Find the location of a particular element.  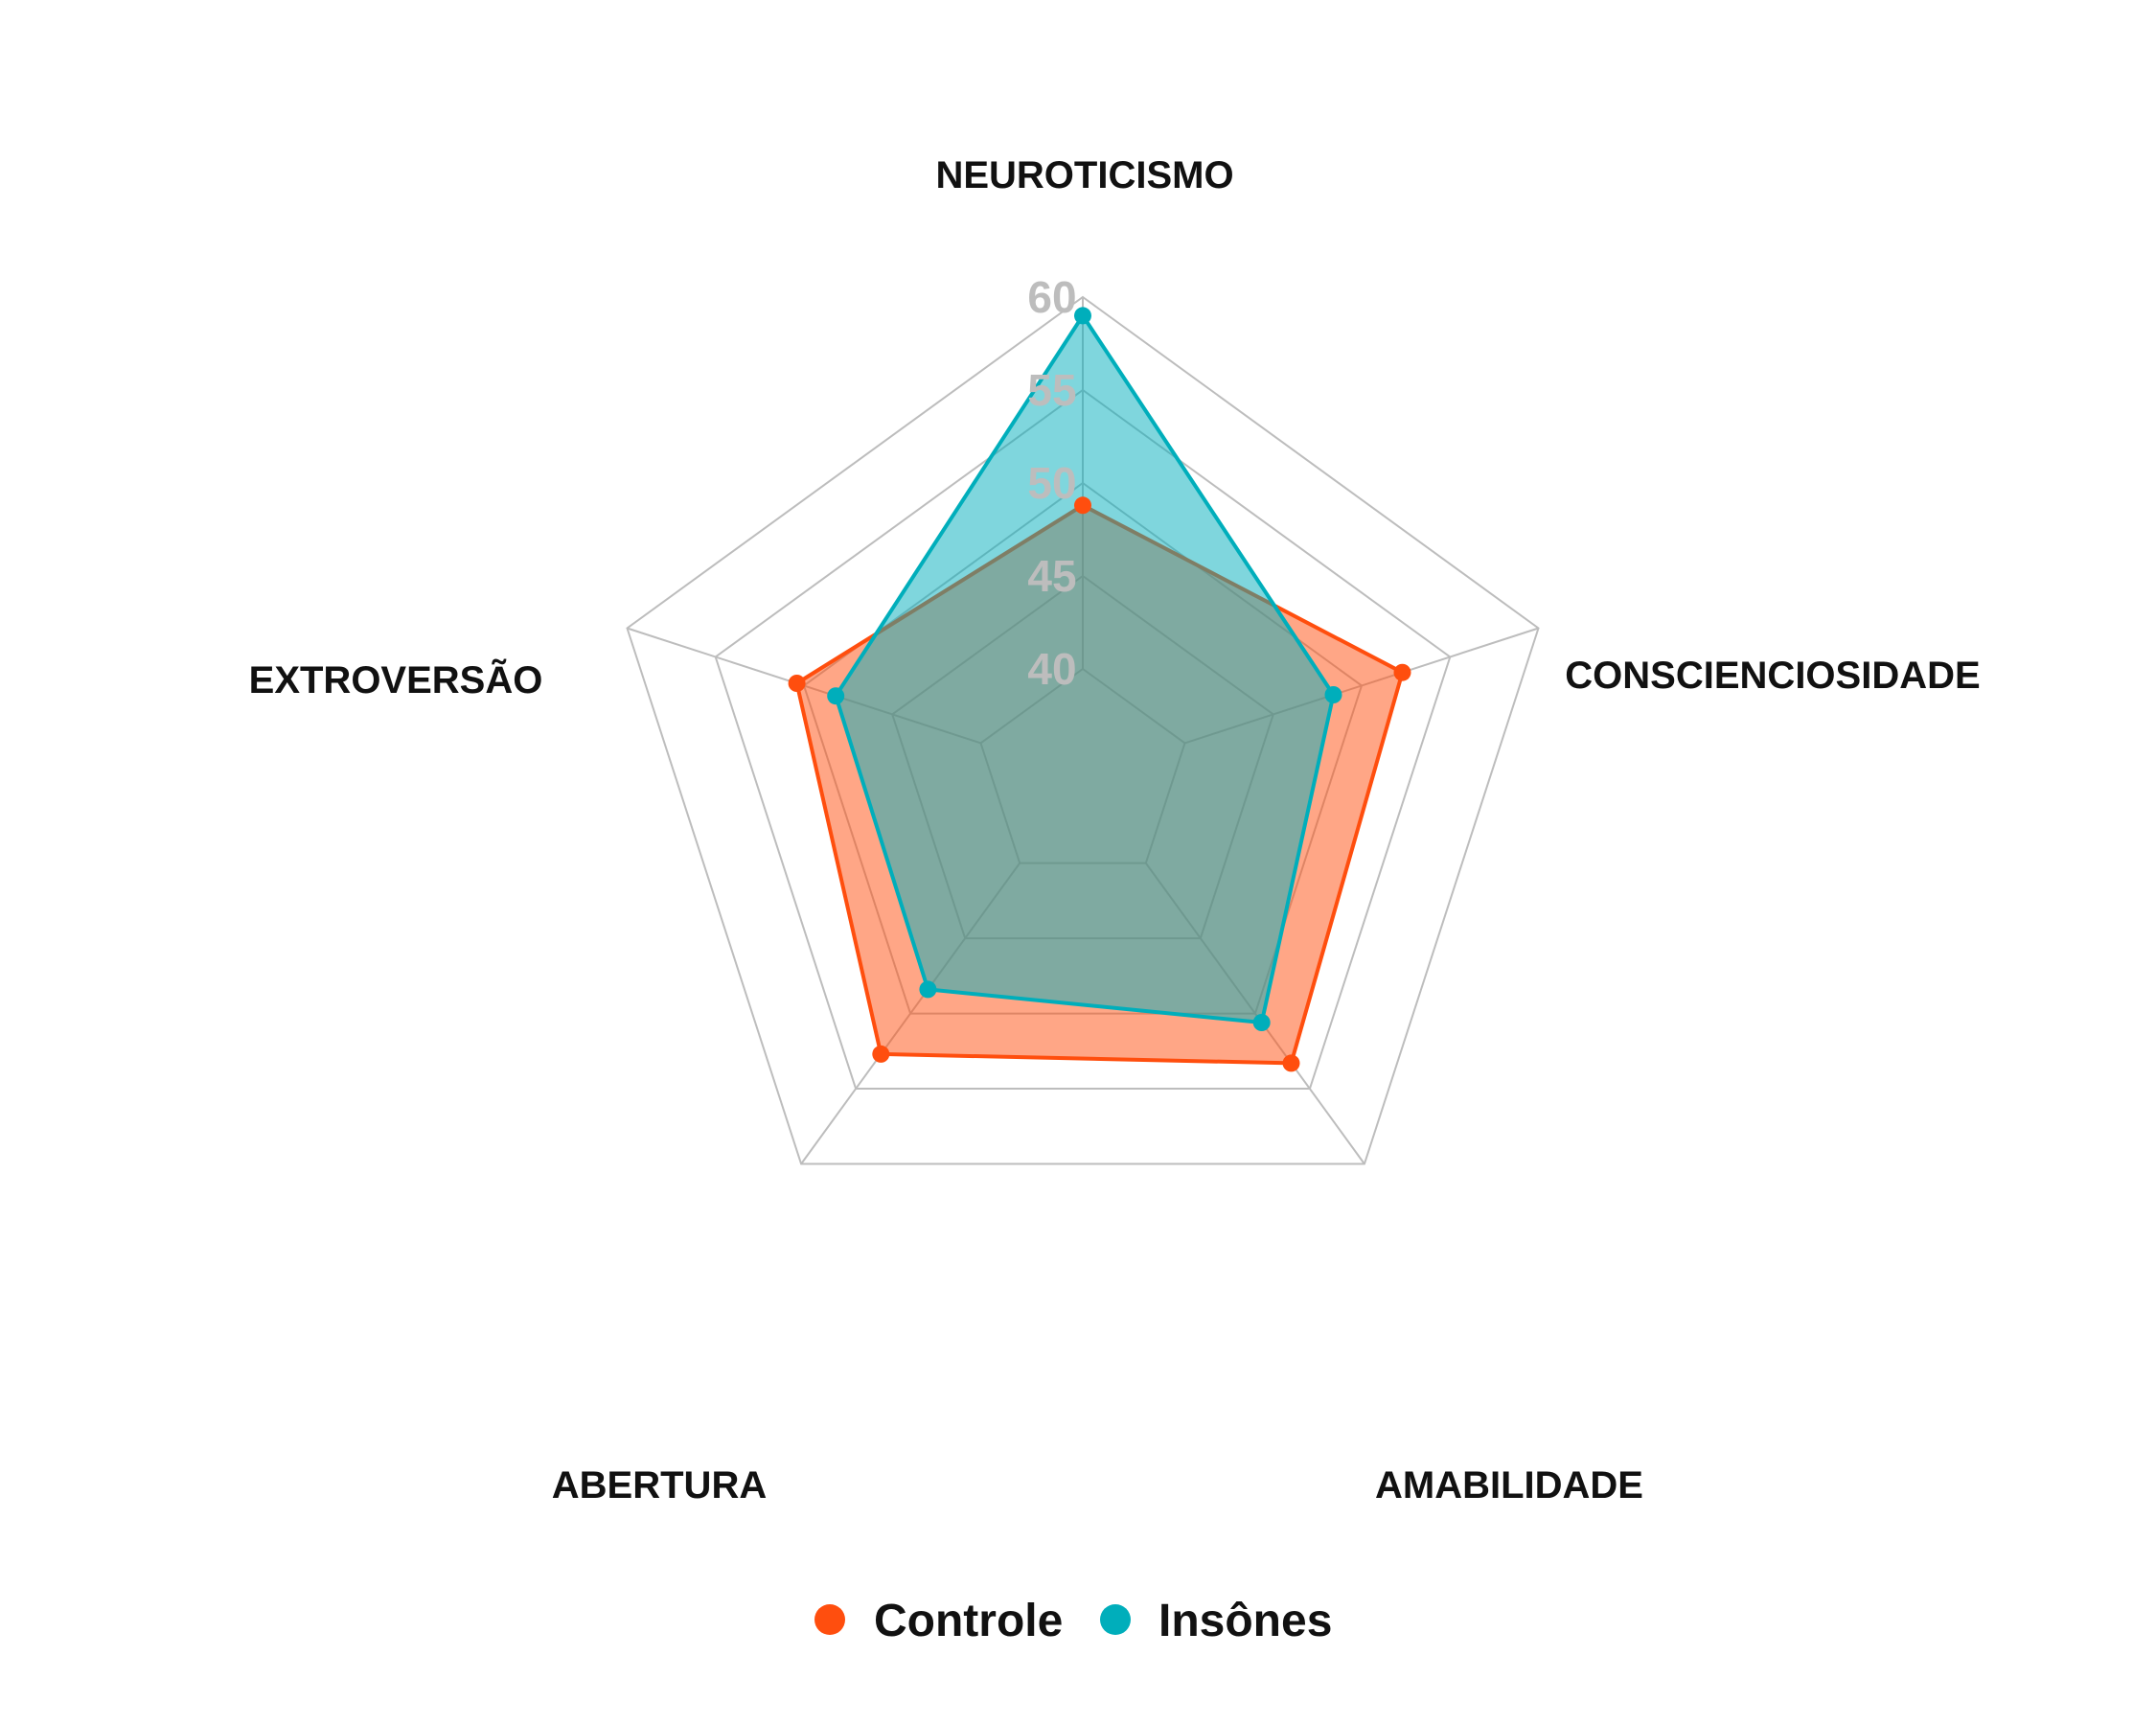

legend-marker-controle is located at coordinates (829, 1619).